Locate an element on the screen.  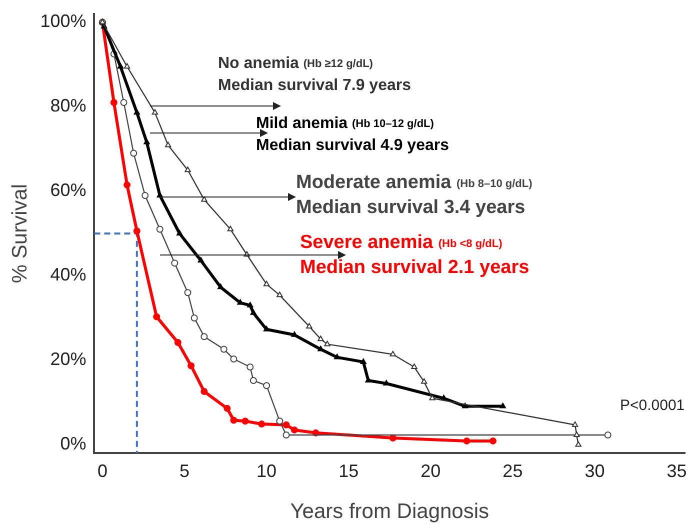
x-tick-label: 10 is located at coordinates (266, 470).